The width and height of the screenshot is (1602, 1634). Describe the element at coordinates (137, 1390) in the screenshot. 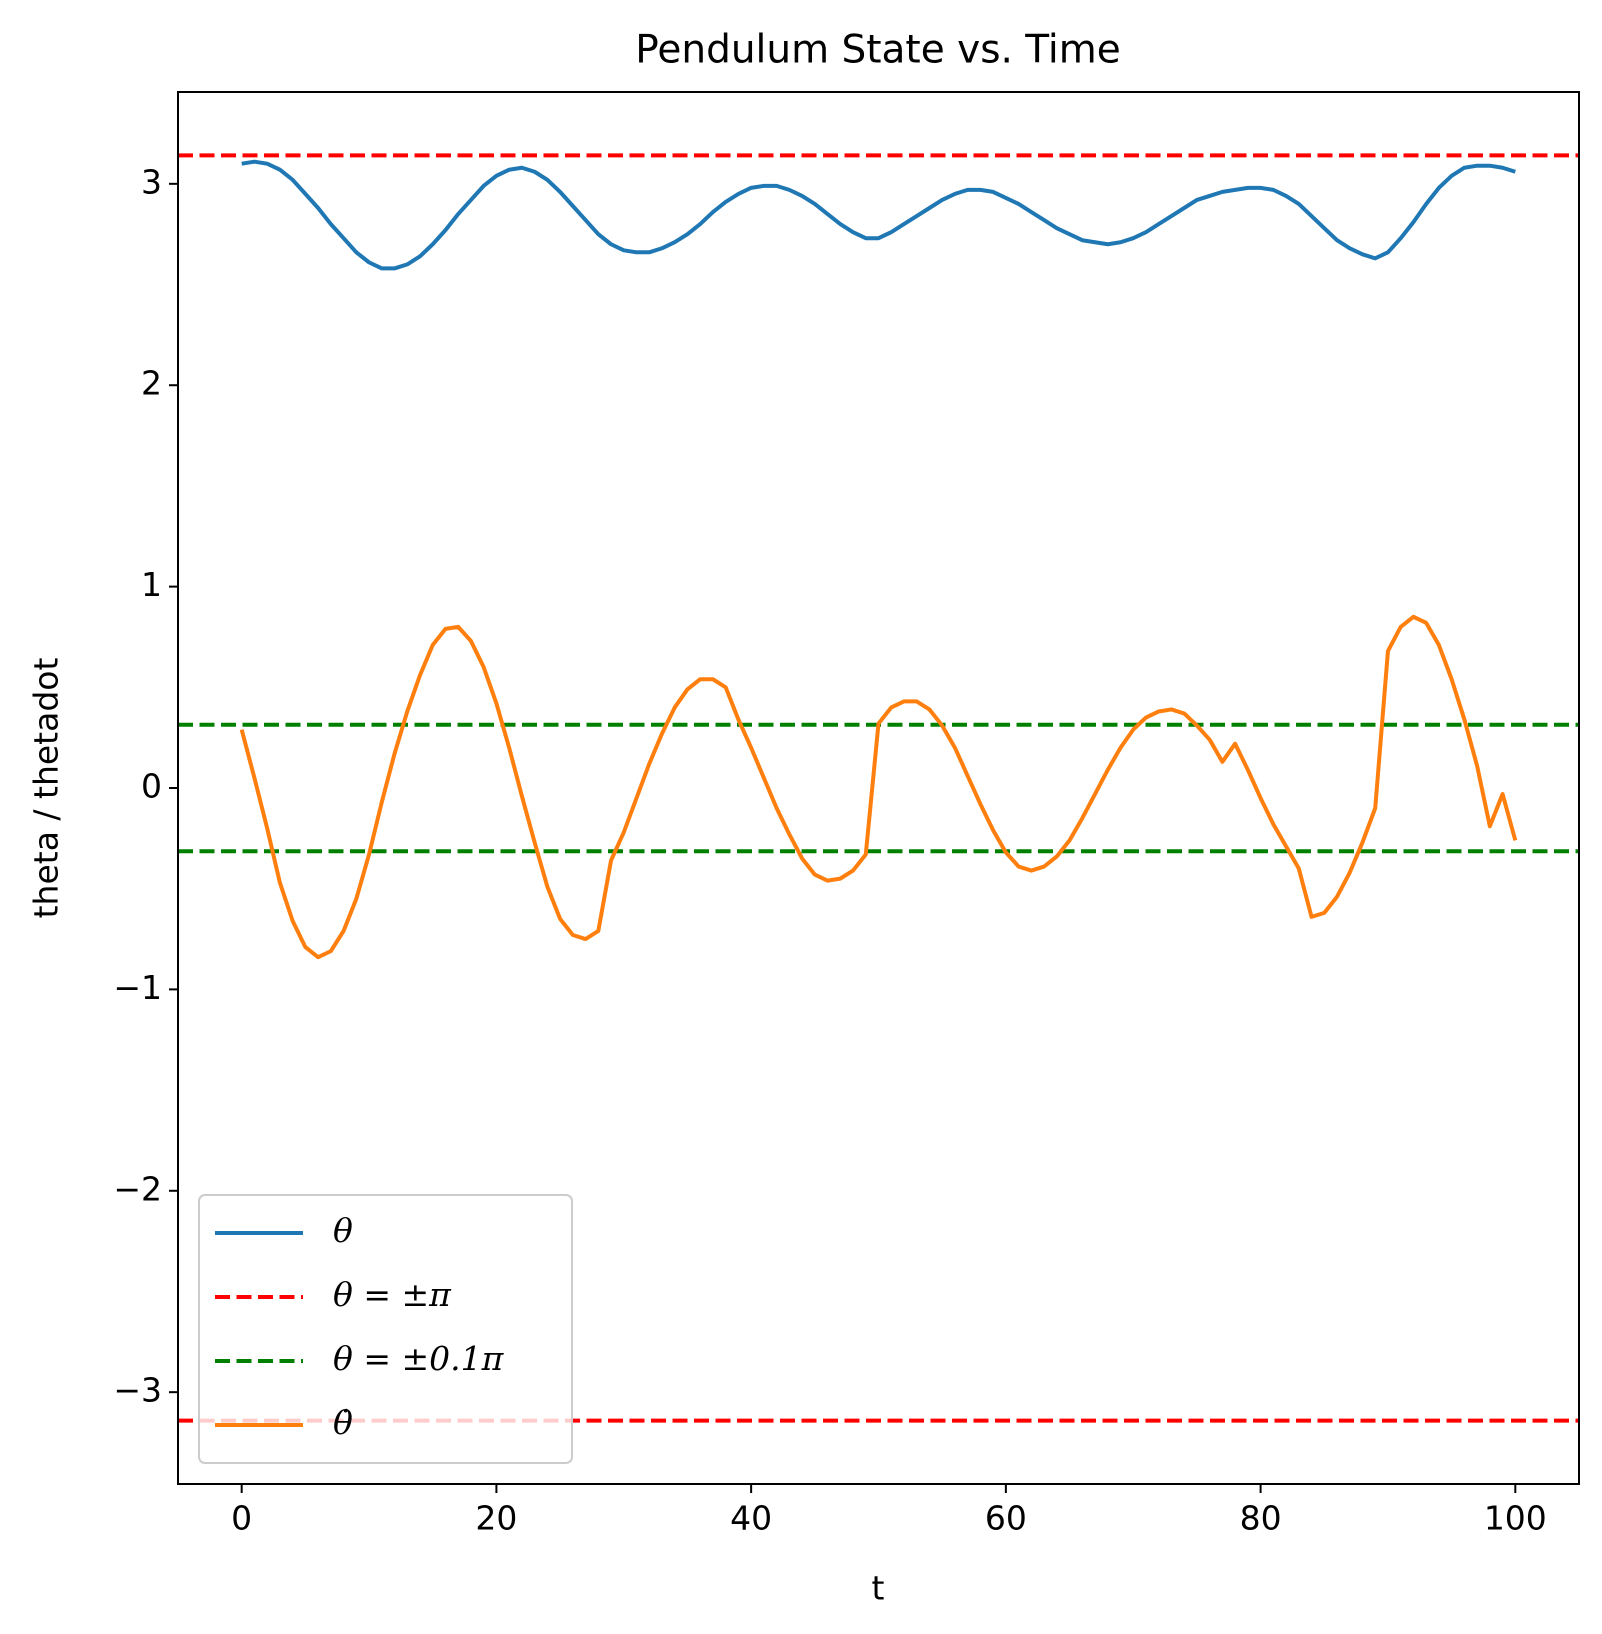

I see `y-tick-label: −3` at that location.